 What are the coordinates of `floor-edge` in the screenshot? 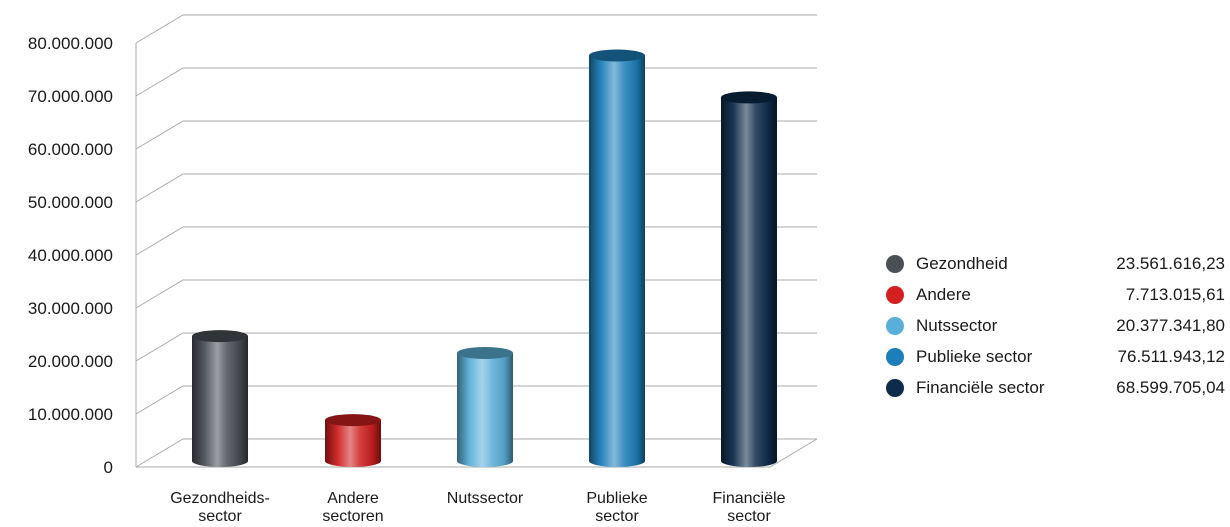 It's located at (477, 453).